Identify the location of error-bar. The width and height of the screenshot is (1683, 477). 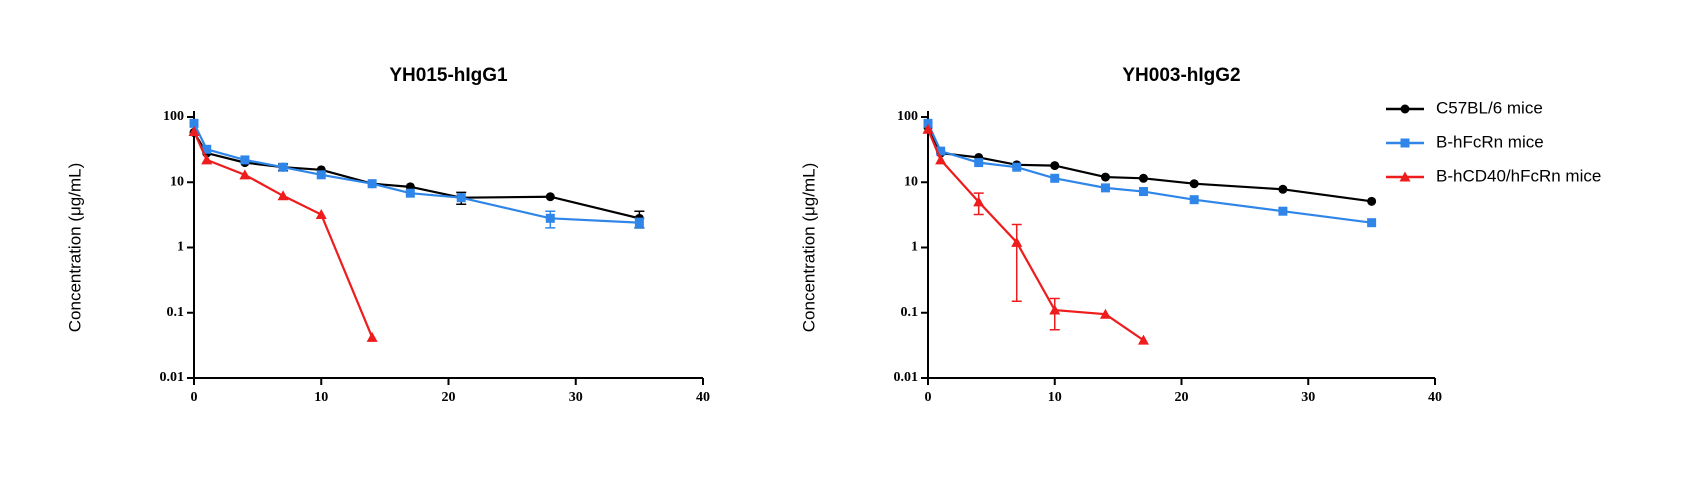
(1016, 263).